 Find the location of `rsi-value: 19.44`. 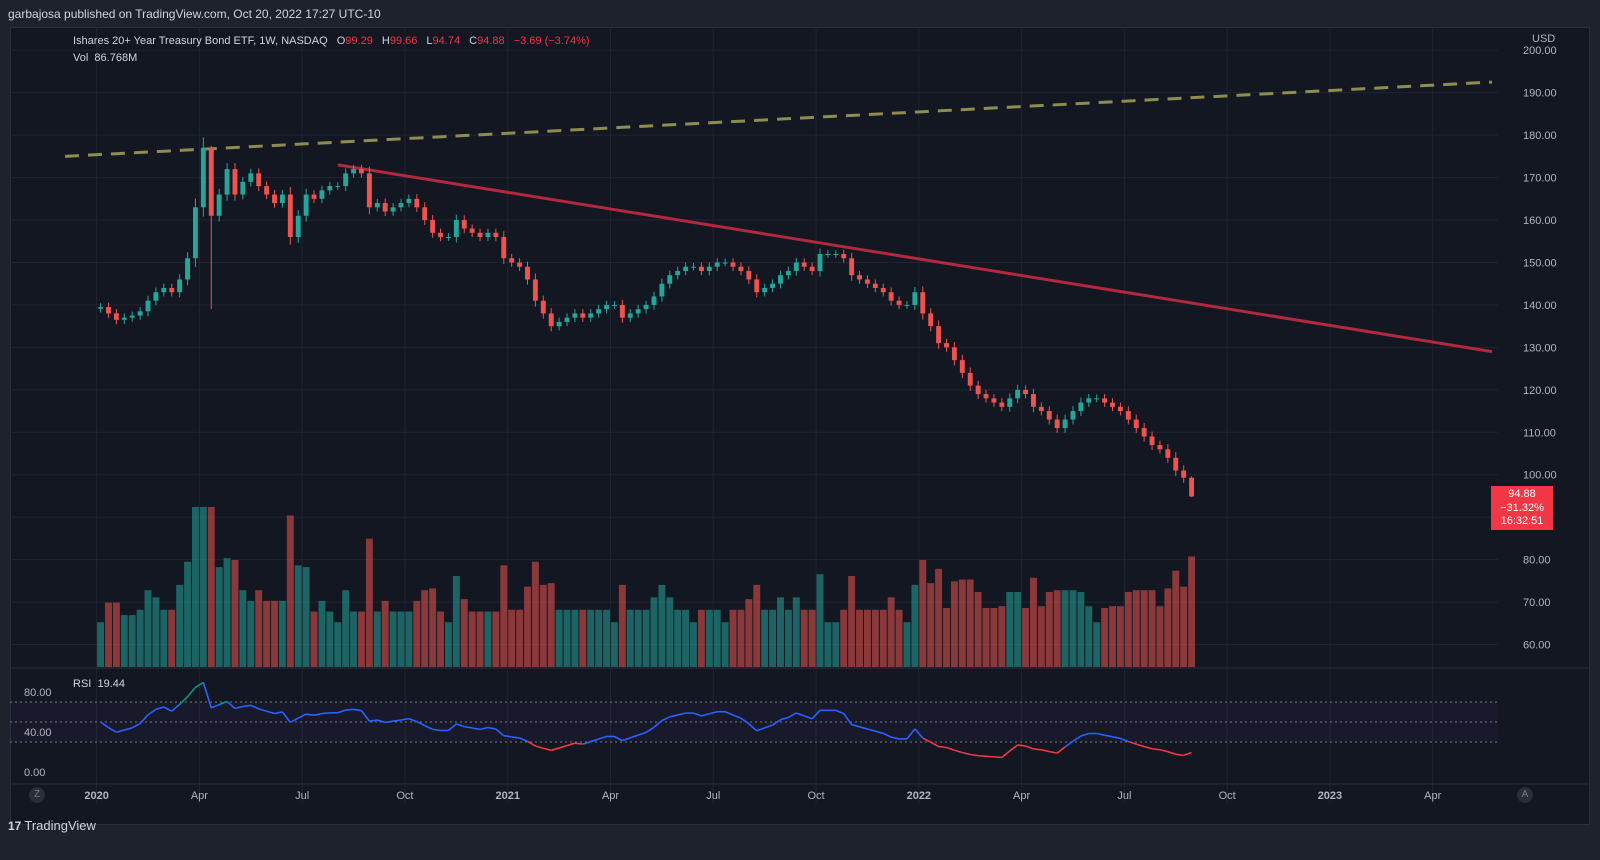

rsi-value: 19.44 is located at coordinates (111, 684).